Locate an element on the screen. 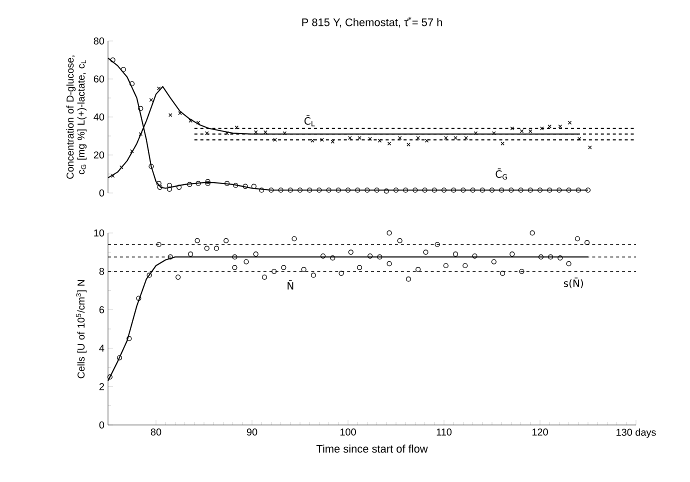 The image size is (690, 482). annotation: C̄$_{G}$ is located at coordinates (501, 174).